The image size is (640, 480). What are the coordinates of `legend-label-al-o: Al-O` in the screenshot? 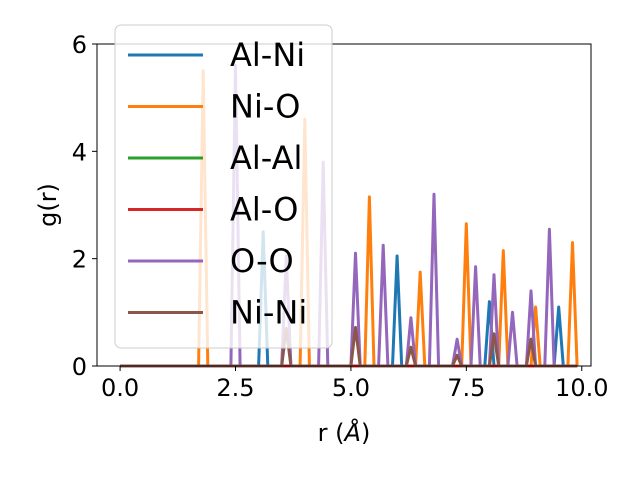 It's located at (264, 210).